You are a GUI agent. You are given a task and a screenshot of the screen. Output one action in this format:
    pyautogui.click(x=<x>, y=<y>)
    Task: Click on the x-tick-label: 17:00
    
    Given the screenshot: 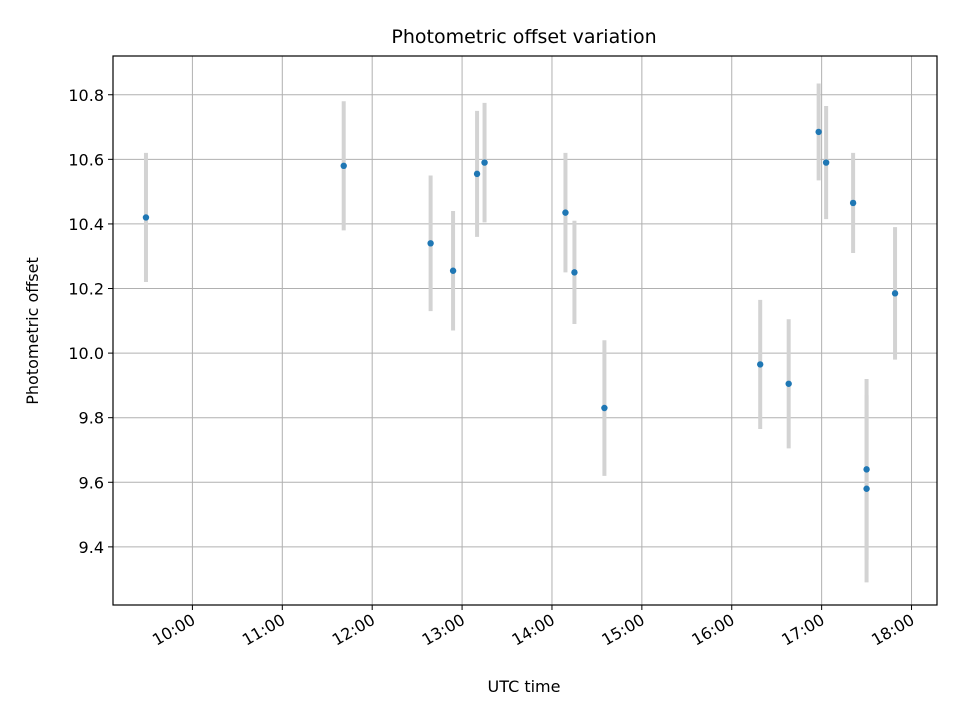 What is the action you would take?
    pyautogui.click(x=802, y=630)
    